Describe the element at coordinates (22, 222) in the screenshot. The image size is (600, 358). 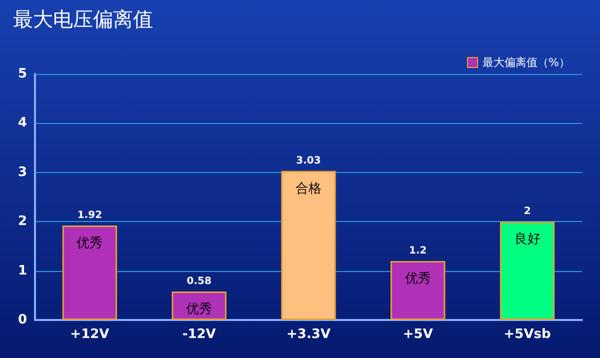
I see `y-tick-label: 2` at that location.